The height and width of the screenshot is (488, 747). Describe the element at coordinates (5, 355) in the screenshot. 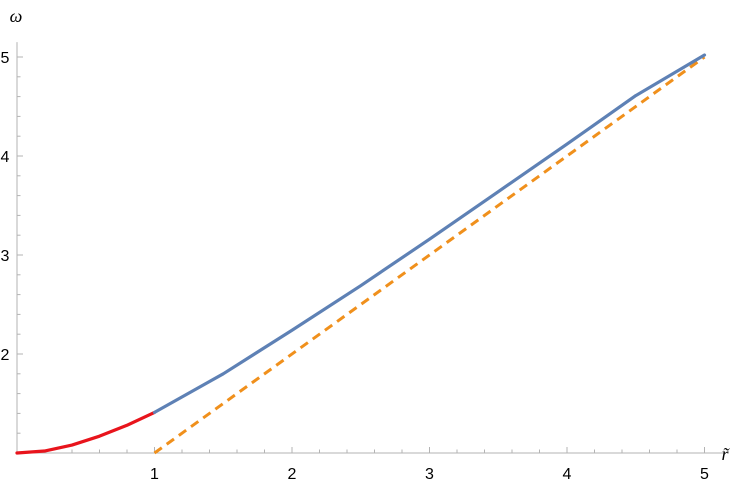

I see `y-tick-label: 2` at that location.